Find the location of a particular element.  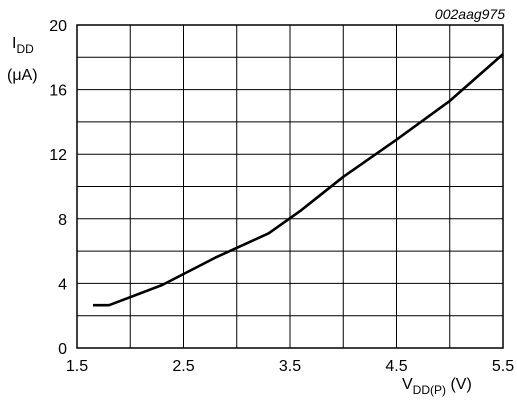

y-tick-label: 8 is located at coordinates (62, 220).